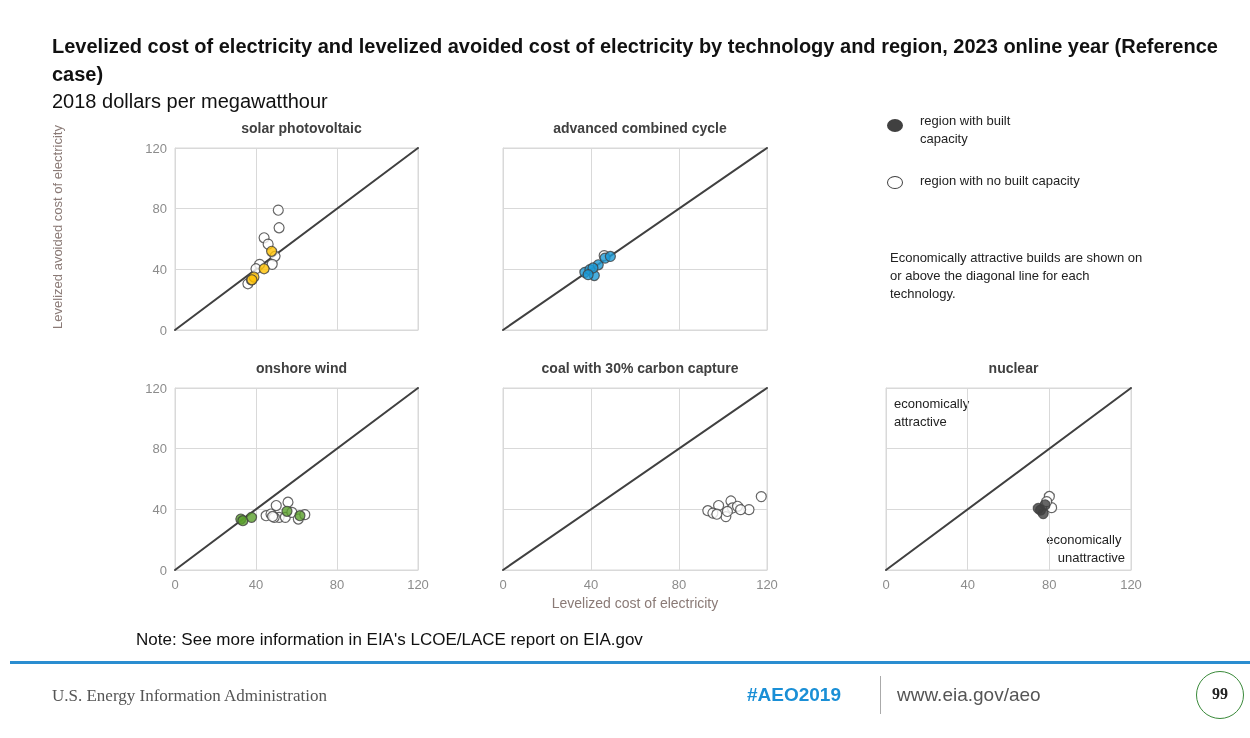 This screenshot has width=1250, height=738. What do you see at coordinates (1017, 276) in the screenshot?
I see `text: Economically attractive builds are shown on or above the diagonal line for each technology.` at bounding box center [1017, 276].